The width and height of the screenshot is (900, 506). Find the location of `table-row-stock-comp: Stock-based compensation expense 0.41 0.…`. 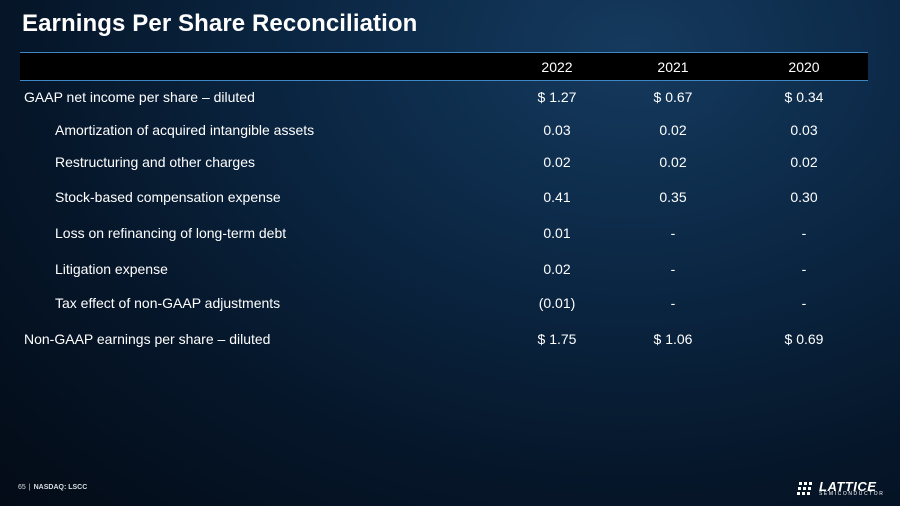

table-row-stock-comp: Stock-based compensation expense 0.41 0.… is located at coordinates (444, 198).